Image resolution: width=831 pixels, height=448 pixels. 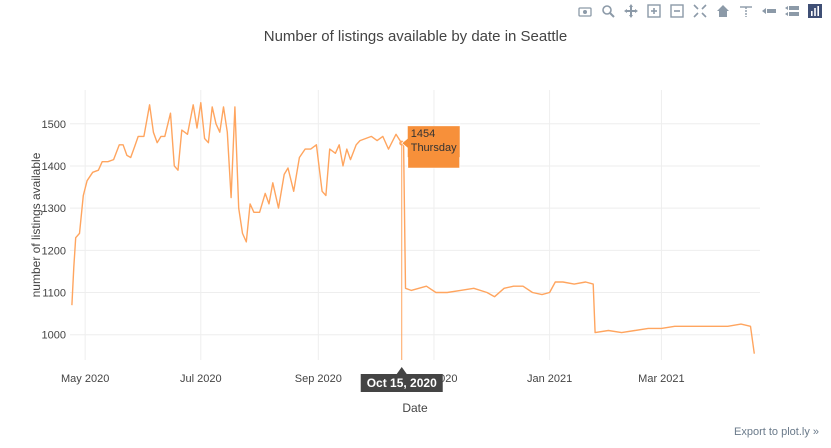 I want to click on x-tick-label: May 2020, so click(x=85, y=379).